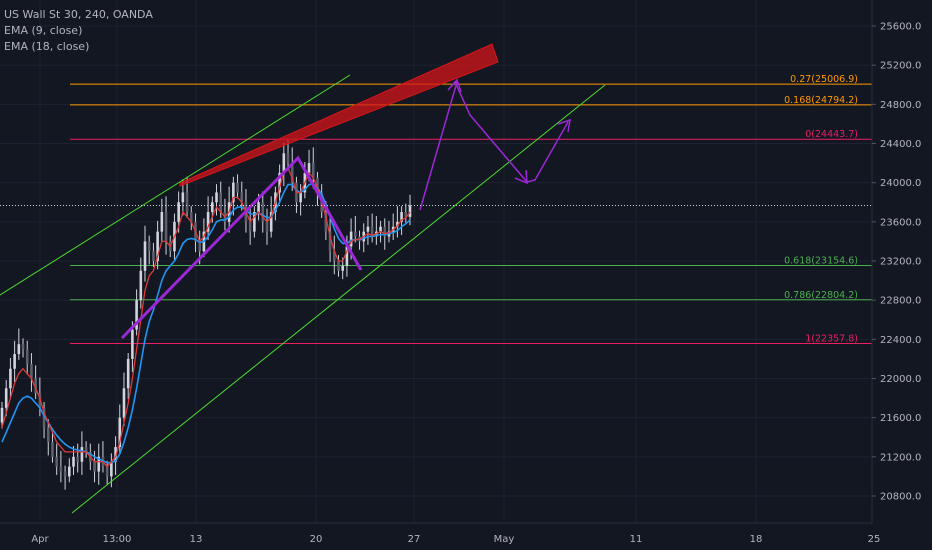  I want to click on y-tick-label: 23200.0, so click(900, 262).